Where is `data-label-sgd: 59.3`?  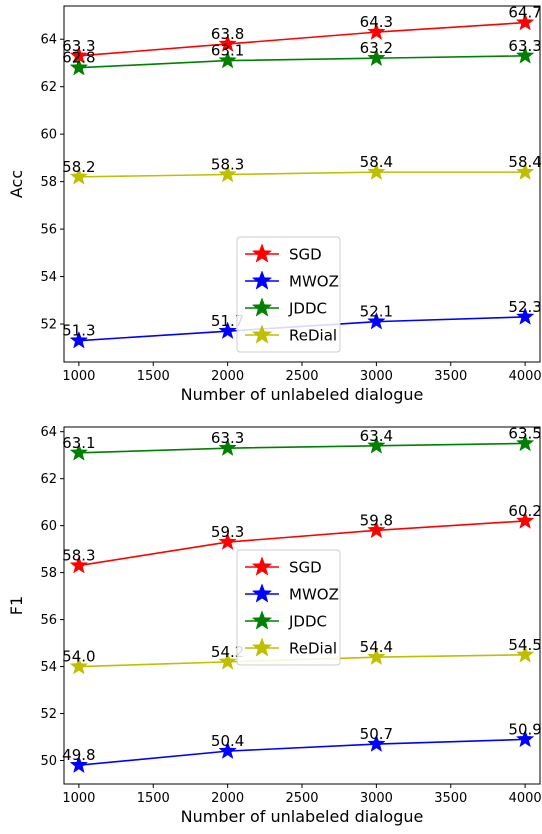 data-label-sgd: 59.3 is located at coordinates (227, 532).